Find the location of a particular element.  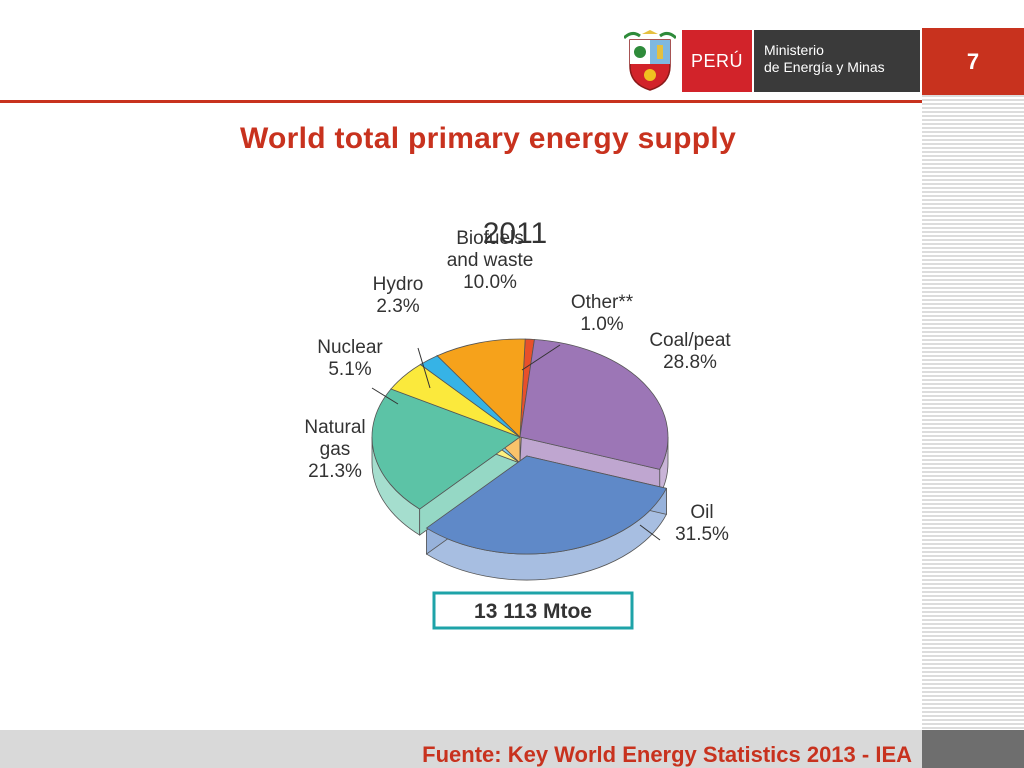

footer-bar is located at coordinates (461, 749).